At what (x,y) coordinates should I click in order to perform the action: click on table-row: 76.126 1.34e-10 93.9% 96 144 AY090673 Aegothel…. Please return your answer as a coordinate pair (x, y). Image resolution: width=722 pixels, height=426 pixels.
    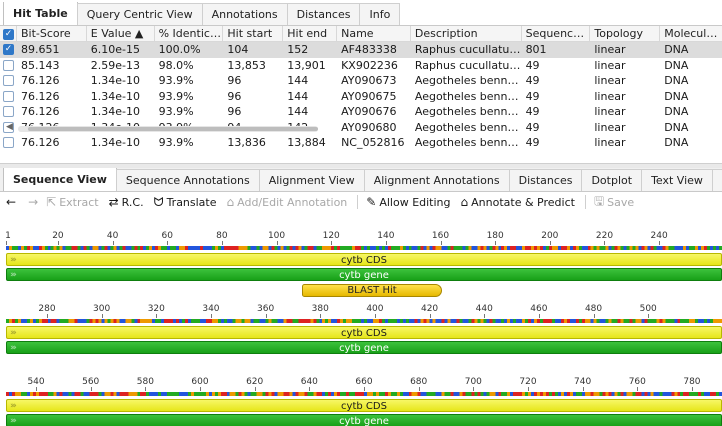
    Looking at the image, I should click on (361, 81).